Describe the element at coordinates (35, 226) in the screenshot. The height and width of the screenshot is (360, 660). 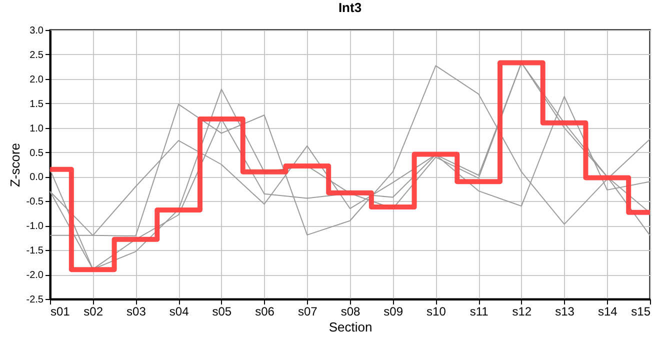
I see `y-tick-label: -1.0` at that location.